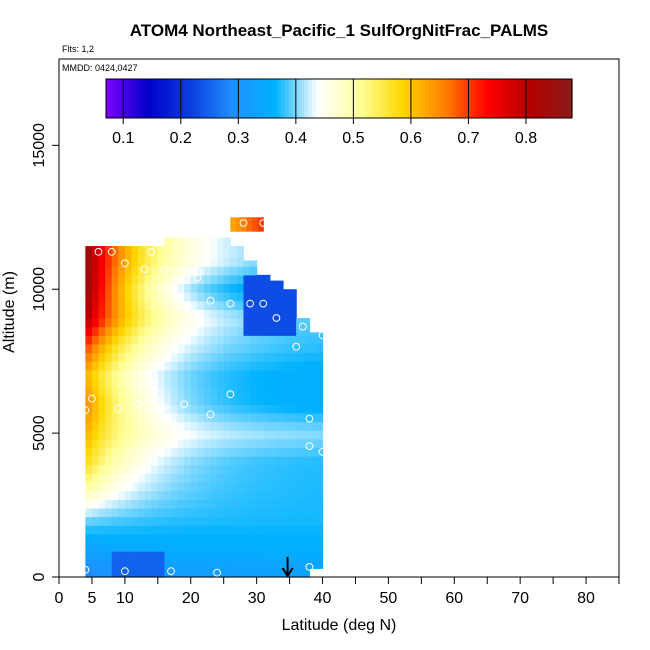 This screenshot has height=650, width=650. I want to click on y-tick-label: 0, so click(39, 576).